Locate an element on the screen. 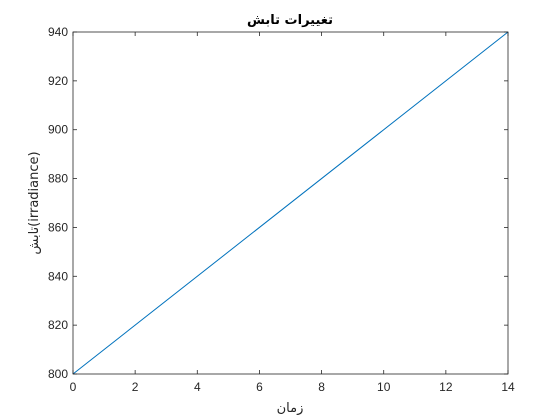 The height and width of the screenshot is (420, 560). y-axis-label: تابش(irradiance) is located at coordinates (34, 202).